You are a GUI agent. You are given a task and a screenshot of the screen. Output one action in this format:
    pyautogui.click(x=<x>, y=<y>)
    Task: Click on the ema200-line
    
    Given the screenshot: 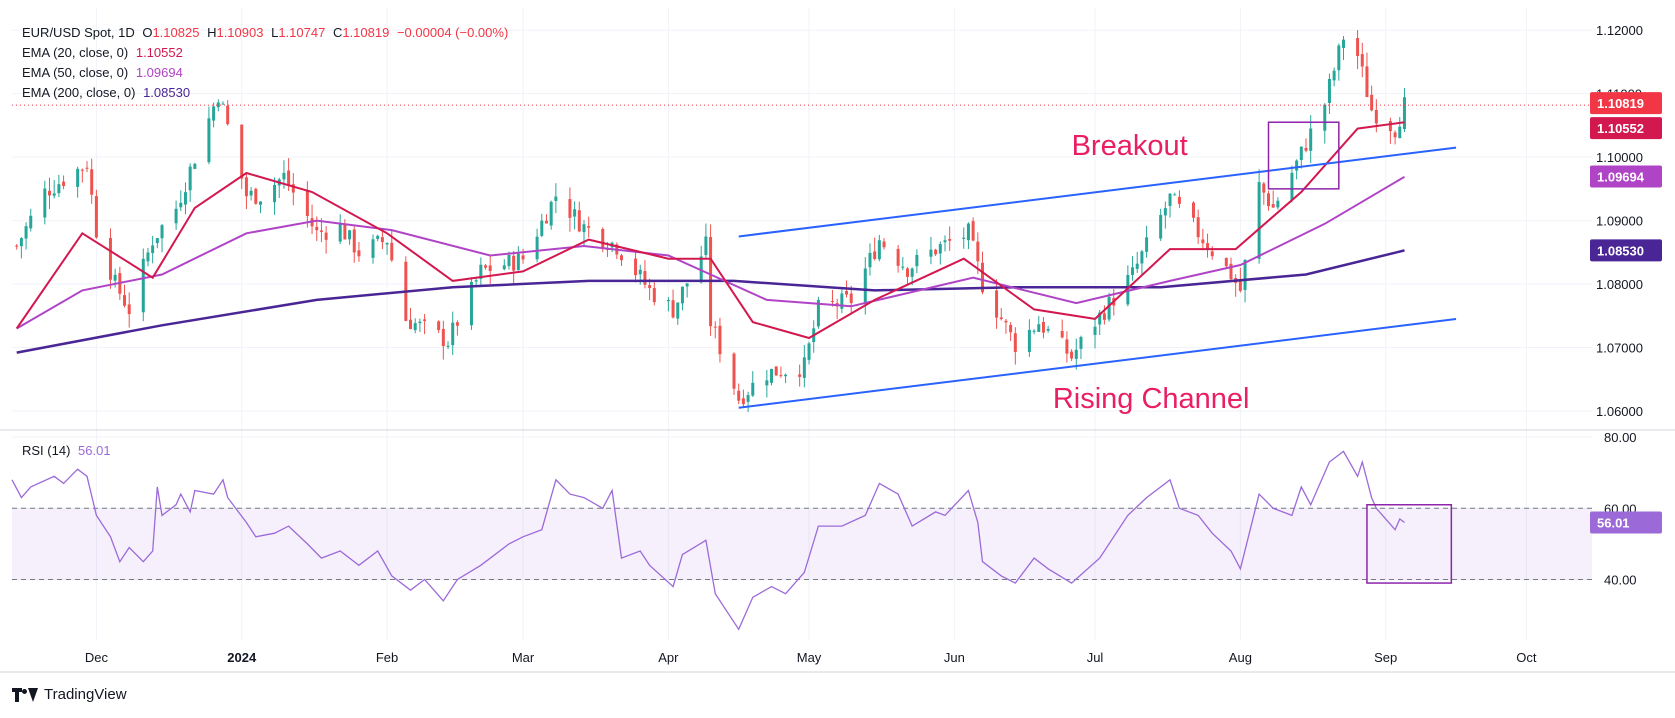 What is the action you would take?
    pyautogui.click(x=710, y=301)
    